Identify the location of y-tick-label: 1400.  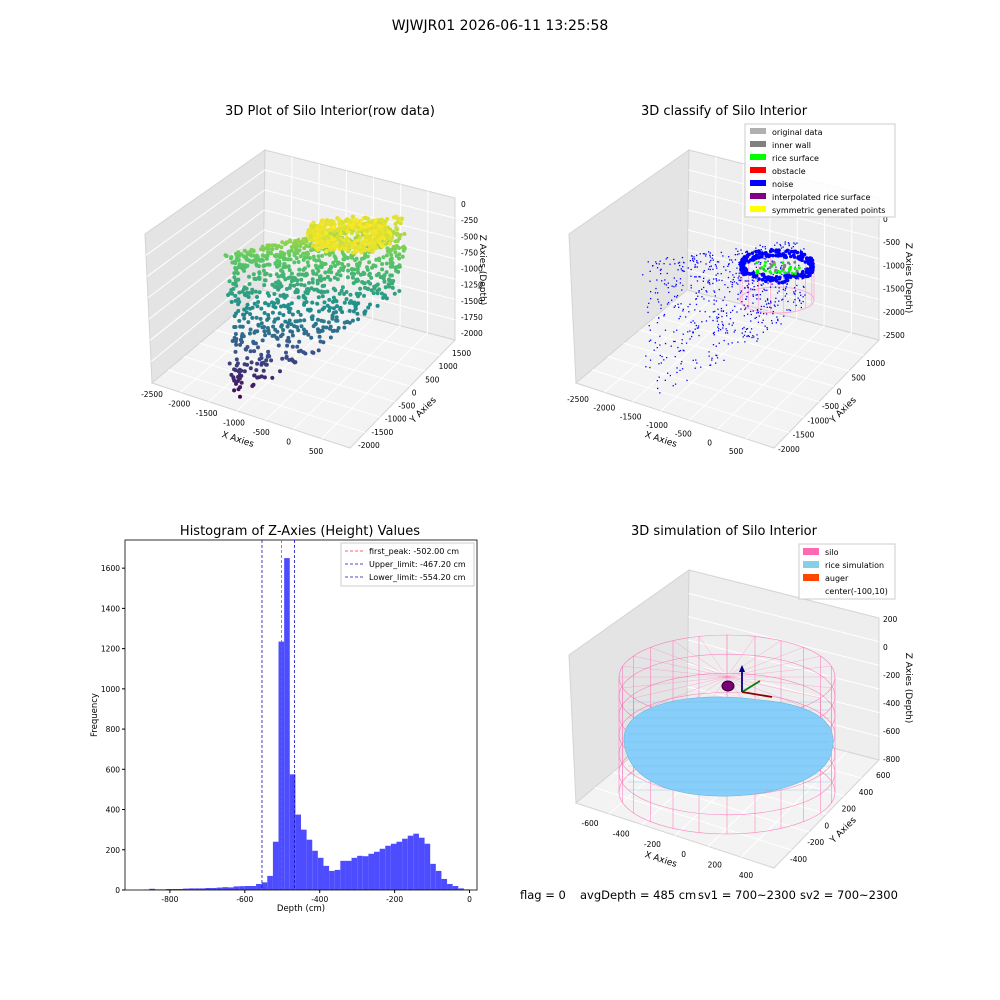
(110, 608).